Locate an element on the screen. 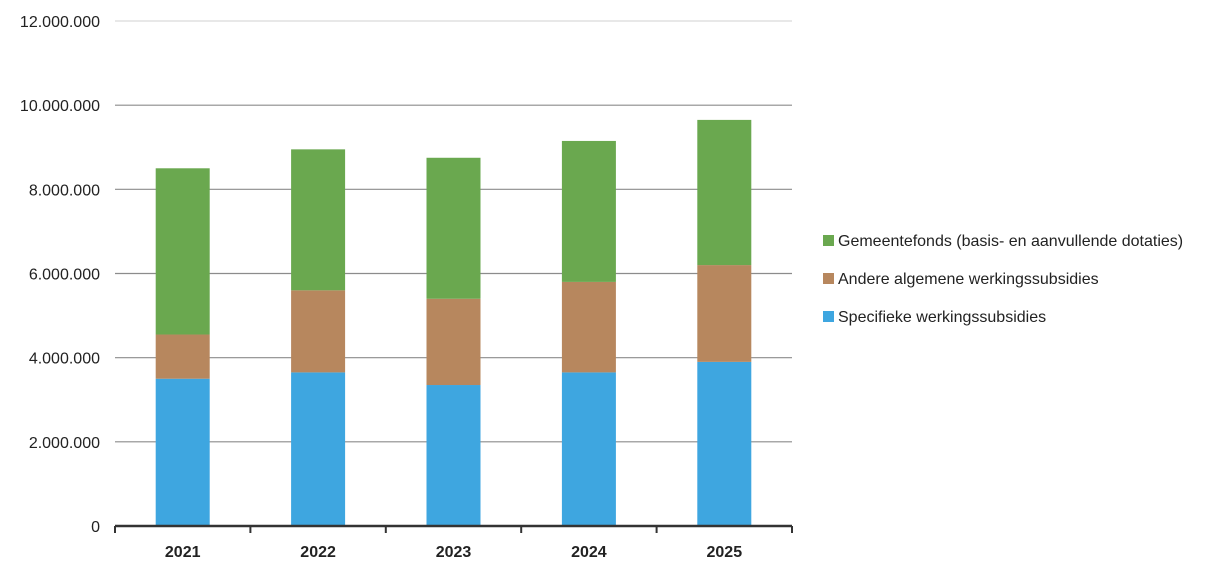 The width and height of the screenshot is (1229, 562). x-tick-label: 2023 is located at coordinates (454, 552).